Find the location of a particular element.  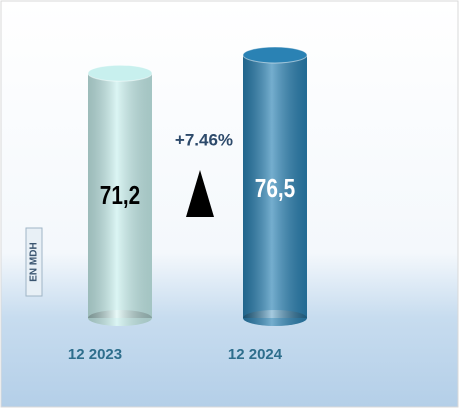

y-axis-label: EN MDH is located at coordinates (34, 261).